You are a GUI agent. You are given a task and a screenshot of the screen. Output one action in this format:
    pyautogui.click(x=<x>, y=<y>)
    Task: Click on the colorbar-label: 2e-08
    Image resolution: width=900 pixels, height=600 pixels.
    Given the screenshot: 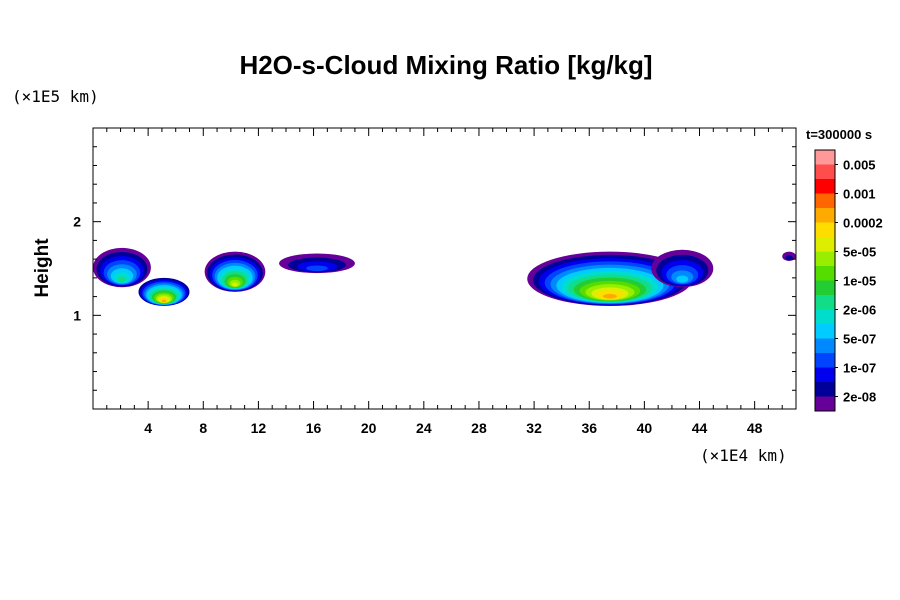 What is the action you would take?
    pyautogui.click(x=859, y=397)
    